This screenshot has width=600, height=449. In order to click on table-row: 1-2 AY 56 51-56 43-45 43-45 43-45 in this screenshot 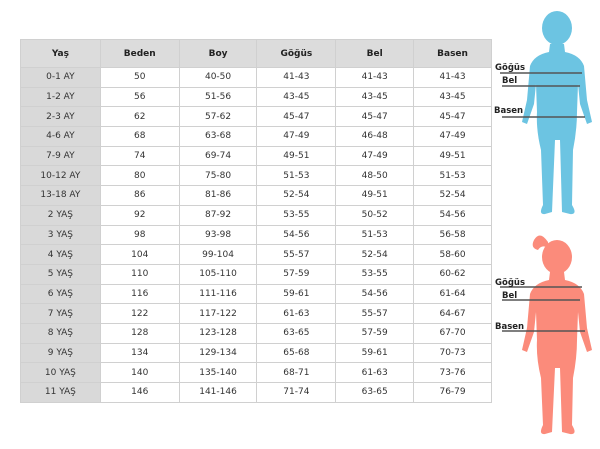, I will do `click(256, 97)`.